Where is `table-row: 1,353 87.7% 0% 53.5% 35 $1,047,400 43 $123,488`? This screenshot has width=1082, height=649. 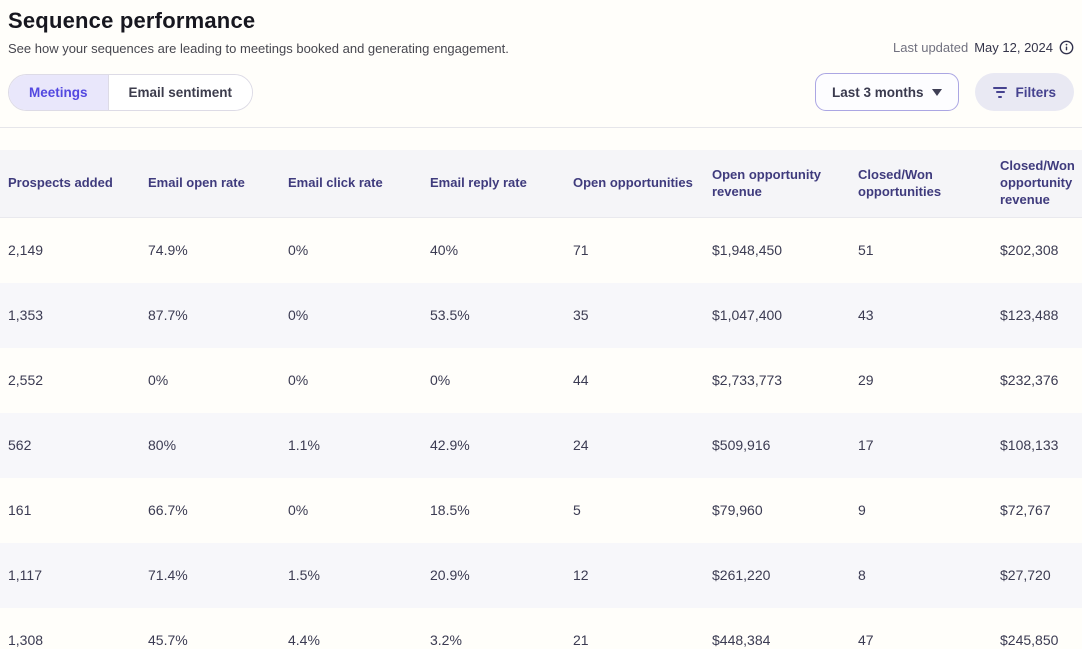
table-row: 1,353 87.7% 0% 53.5% 35 $1,047,400 43 $123,488 is located at coordinates (541, 315).